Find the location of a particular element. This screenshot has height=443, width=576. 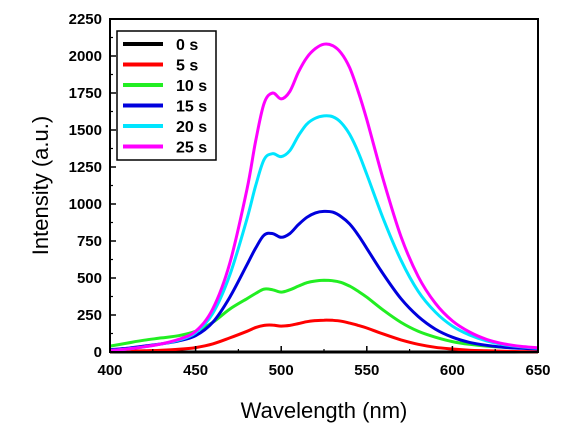

legend-label: 20 s is located at coordinates (191, 127).